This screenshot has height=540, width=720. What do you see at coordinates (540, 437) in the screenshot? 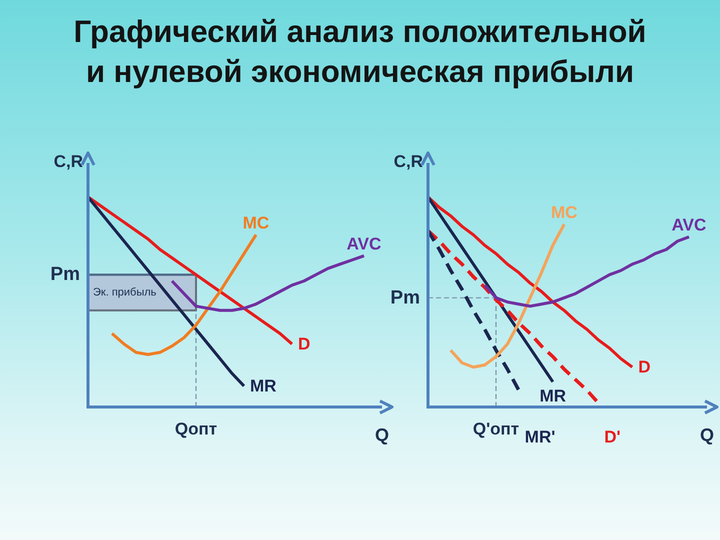
I see `text: MR'` at bounding box center [540, 437].